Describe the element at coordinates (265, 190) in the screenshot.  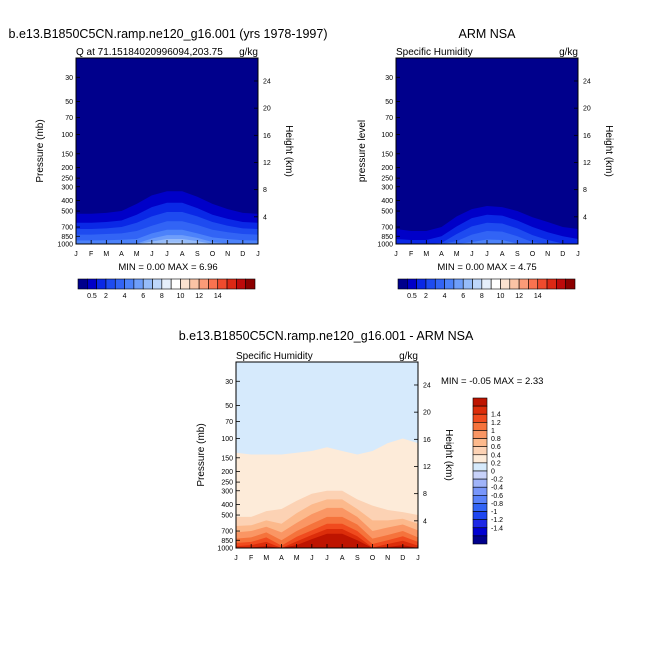
I see `p1-height-tick-label: 8` at that location.